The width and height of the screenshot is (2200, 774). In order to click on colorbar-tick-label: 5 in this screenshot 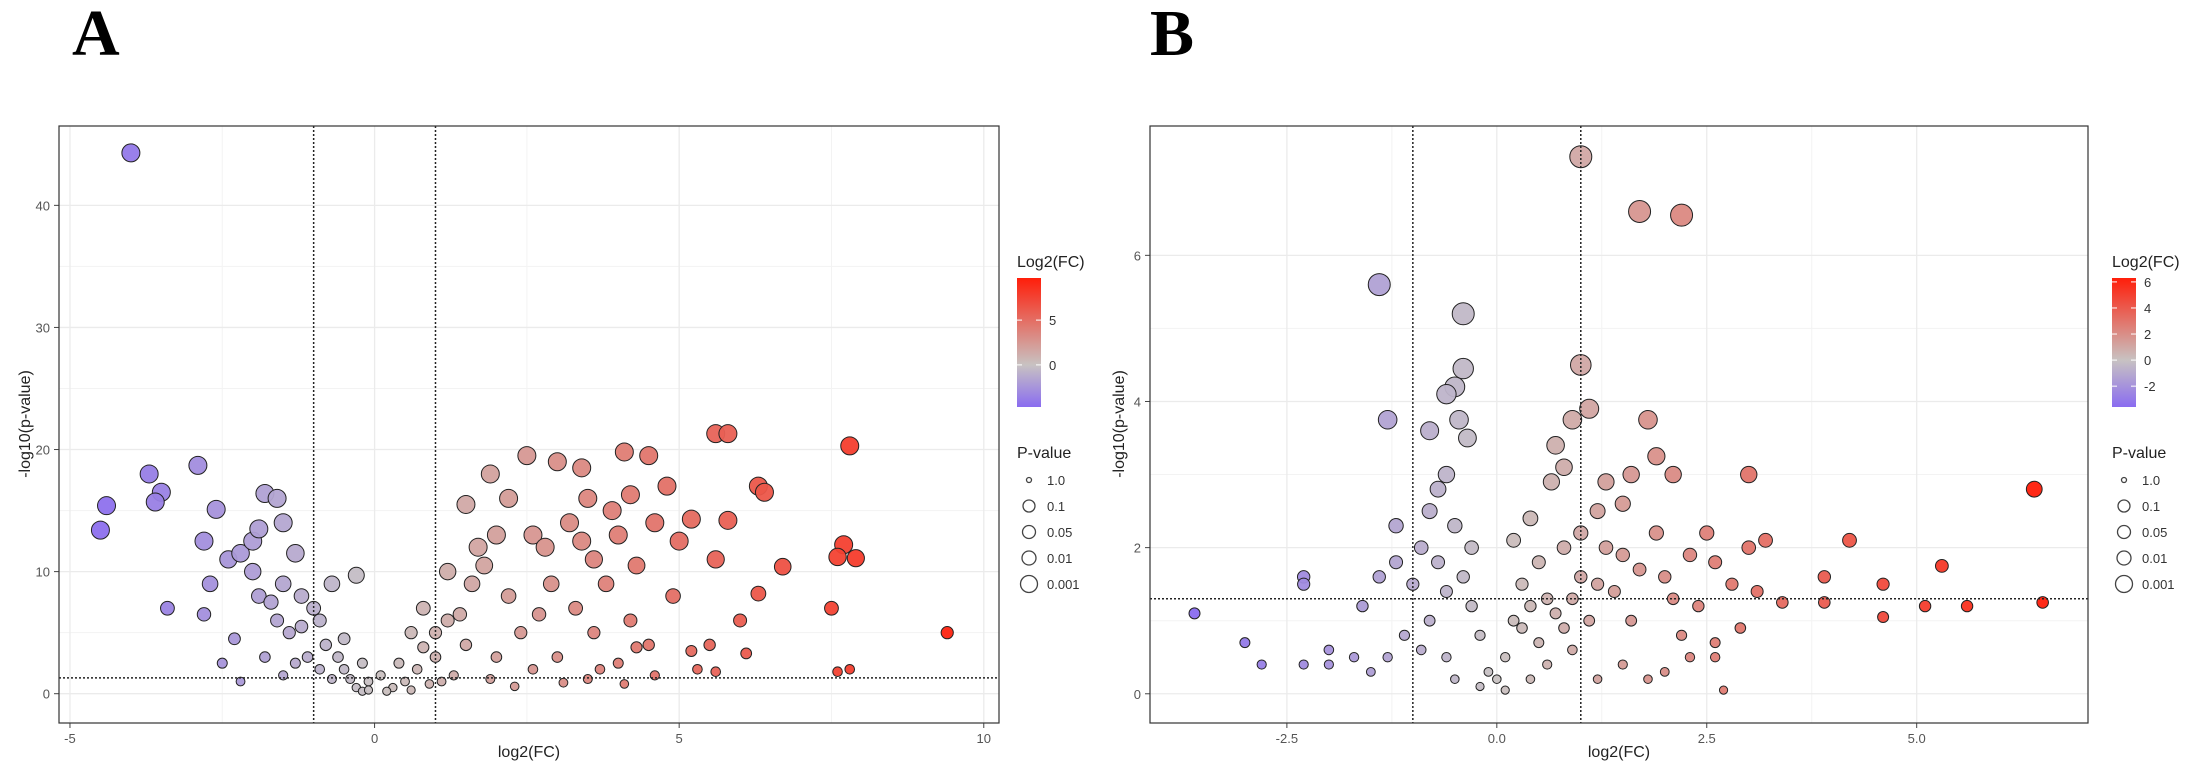, I will do `click(1052, 320)`.